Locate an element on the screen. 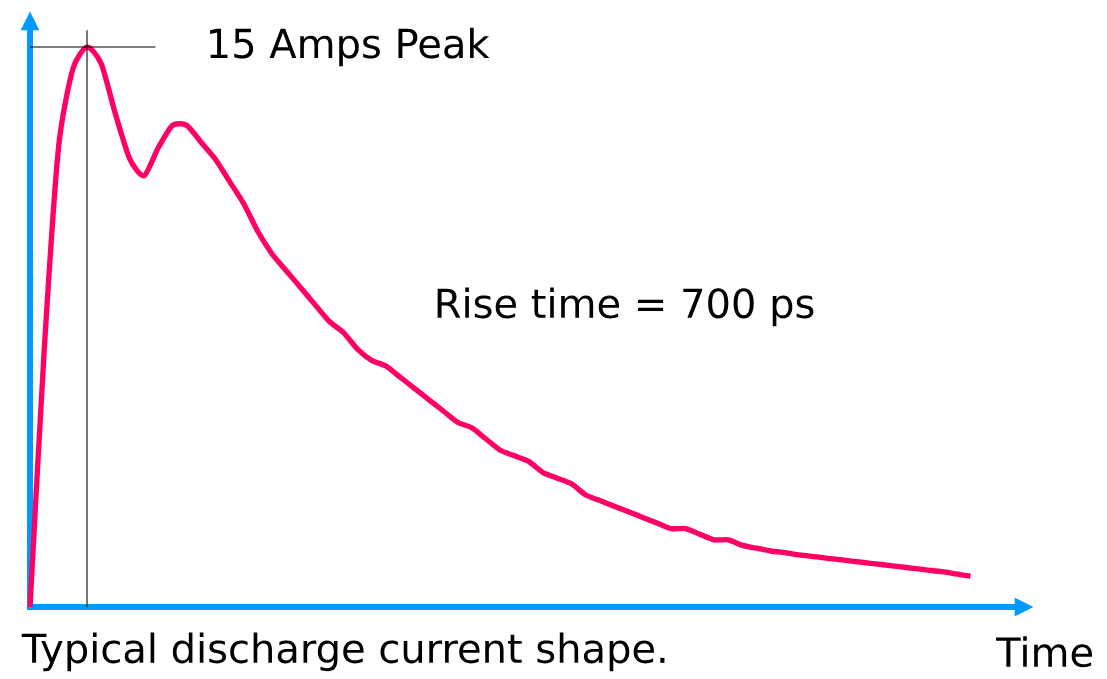 Image resolution: width=1107 pixels, height=679 pixels. annotation: Rise time = 700 ps is located at coordinates (625, 307).